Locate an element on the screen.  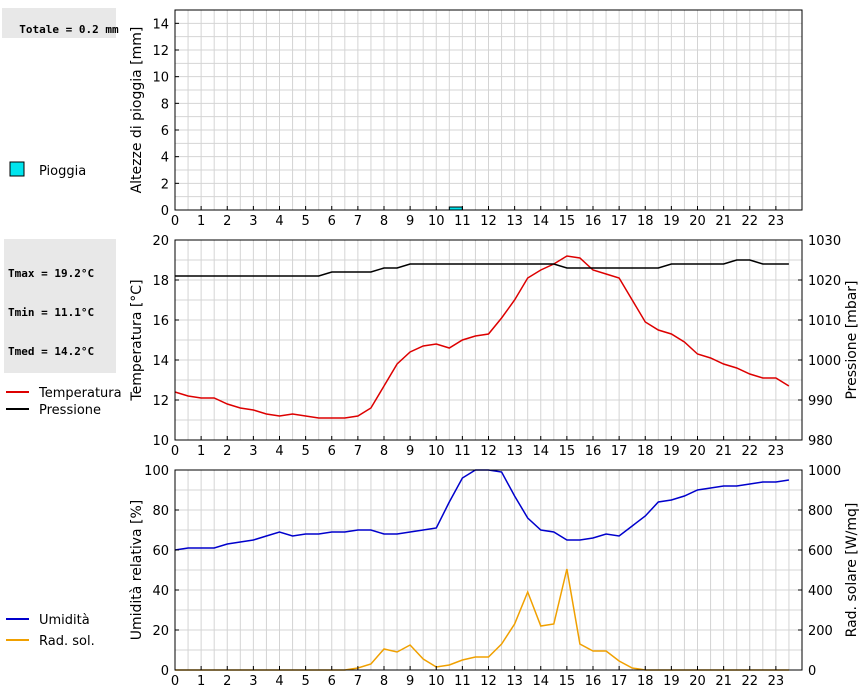
series-line-rad-sol is located at coordinates (482, 619).